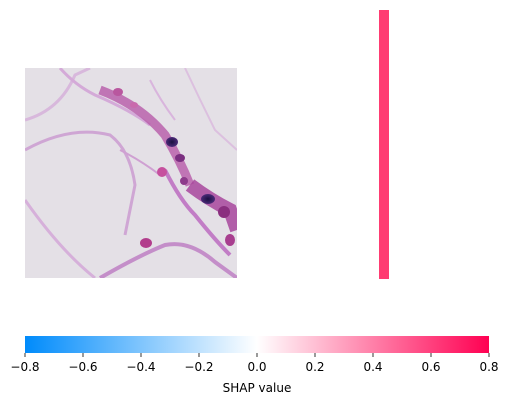 The width and height of the screenshot is (509, 406). What do you see at coordinates (198, 367) in the screenshot?
I see `colorbar-tick-label: −0.2` at bounding box center [198, 367].